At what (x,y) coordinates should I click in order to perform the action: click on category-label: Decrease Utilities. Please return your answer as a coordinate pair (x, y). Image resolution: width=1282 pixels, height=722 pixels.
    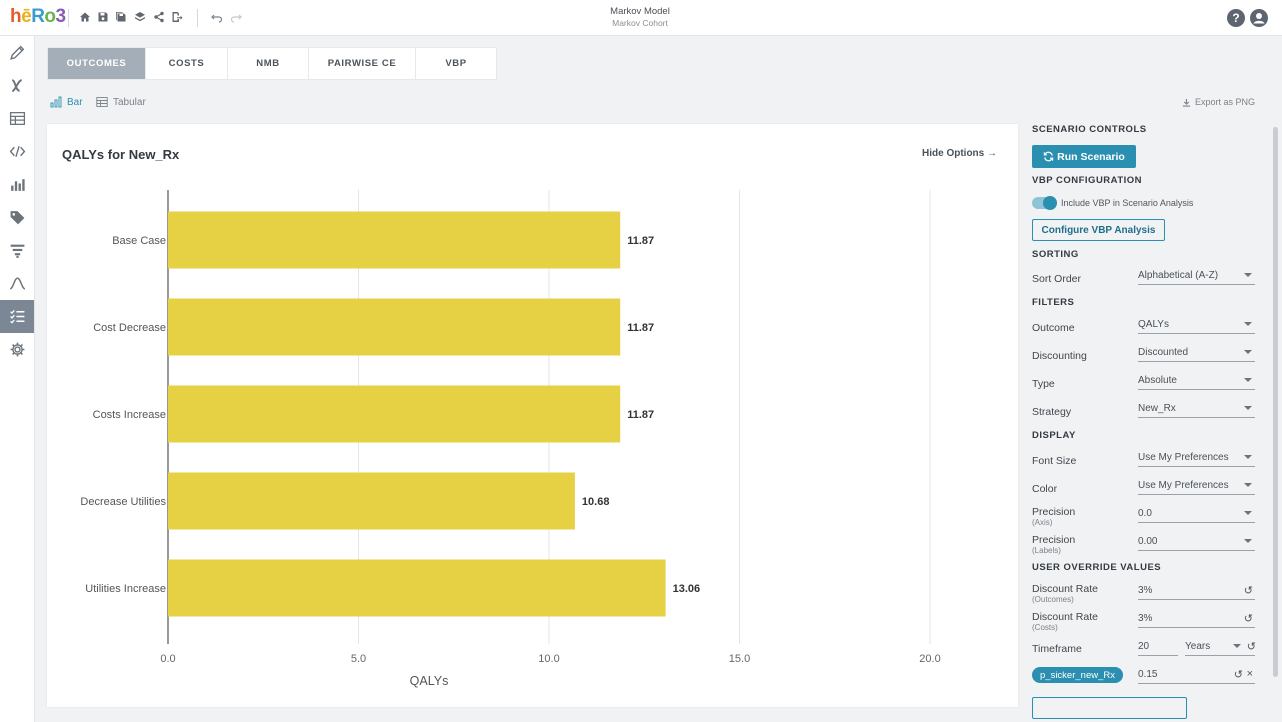
    Looking at the image, I should click on (123, 502).